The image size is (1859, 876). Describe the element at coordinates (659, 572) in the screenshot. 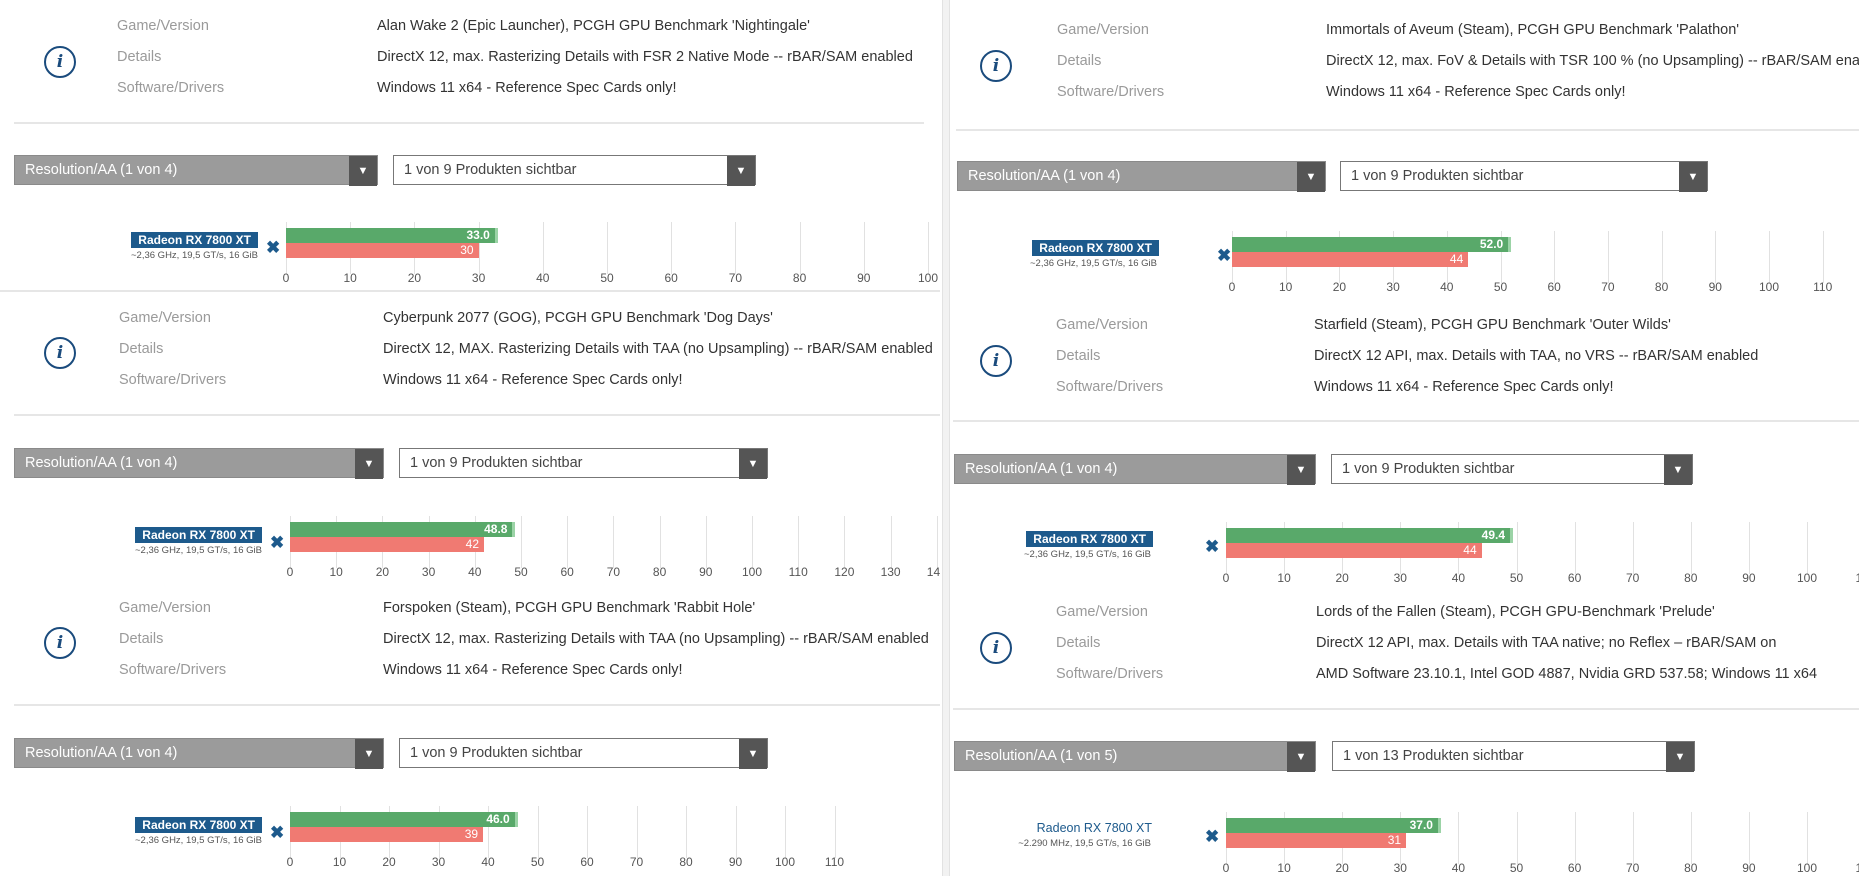

I see `axis-tick-label: 80` at that location.